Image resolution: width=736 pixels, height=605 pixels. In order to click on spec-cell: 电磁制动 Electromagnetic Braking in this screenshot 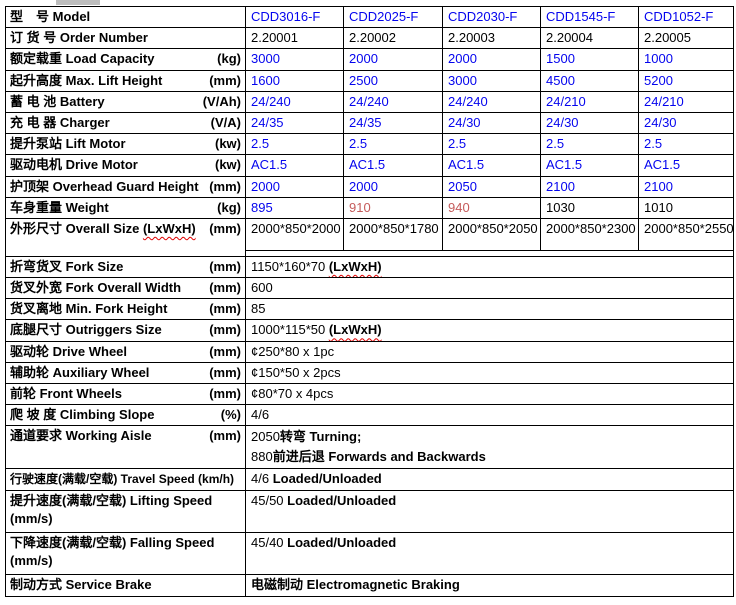, I will do `click(489, 585)`.